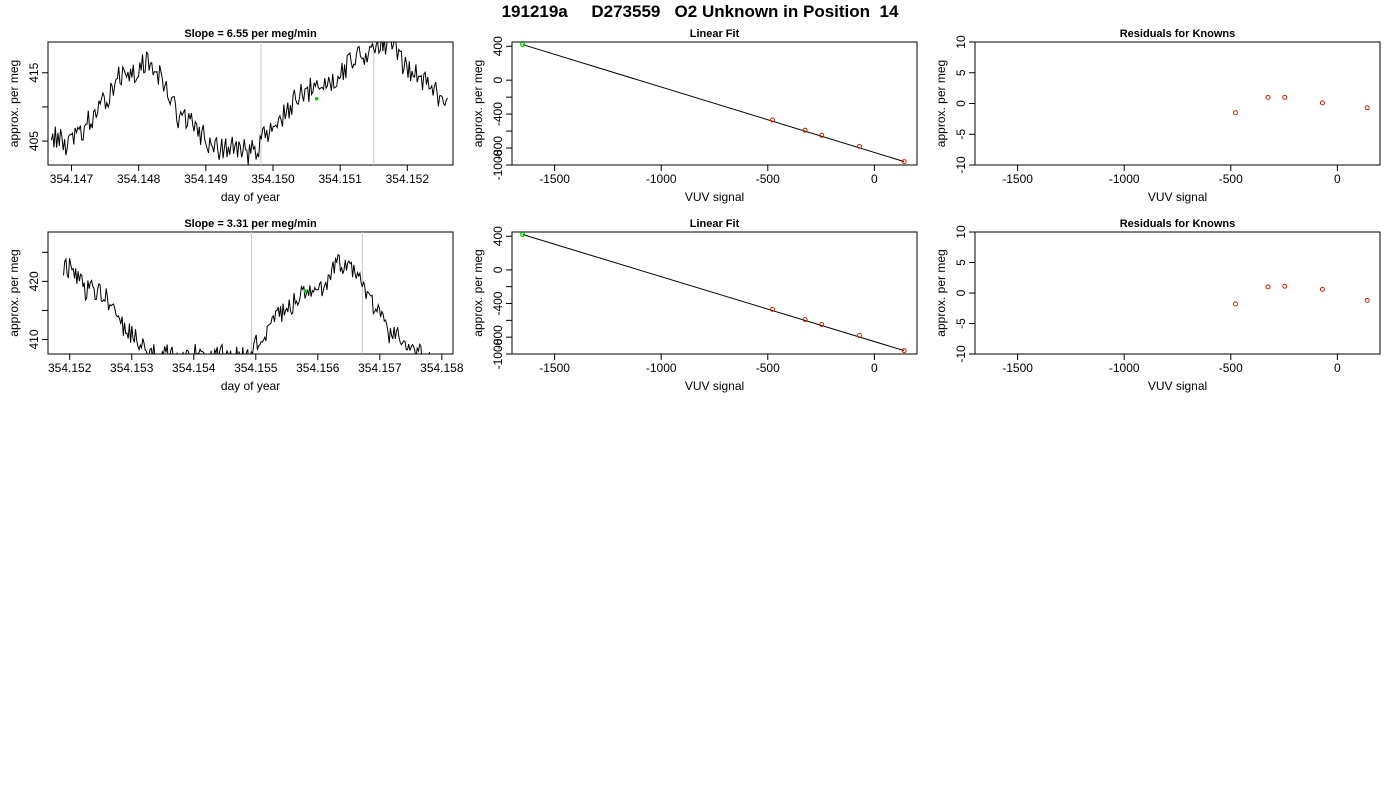 The height and width of the screenshot is (800, 1400). I want to click on y-tick-label: 405, so click(34, 141).